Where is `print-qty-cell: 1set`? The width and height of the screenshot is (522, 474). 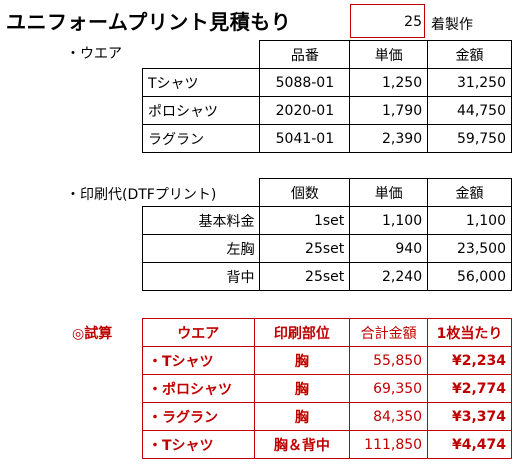 print-qty-cell: 1set is located at coordinates (305, 220).